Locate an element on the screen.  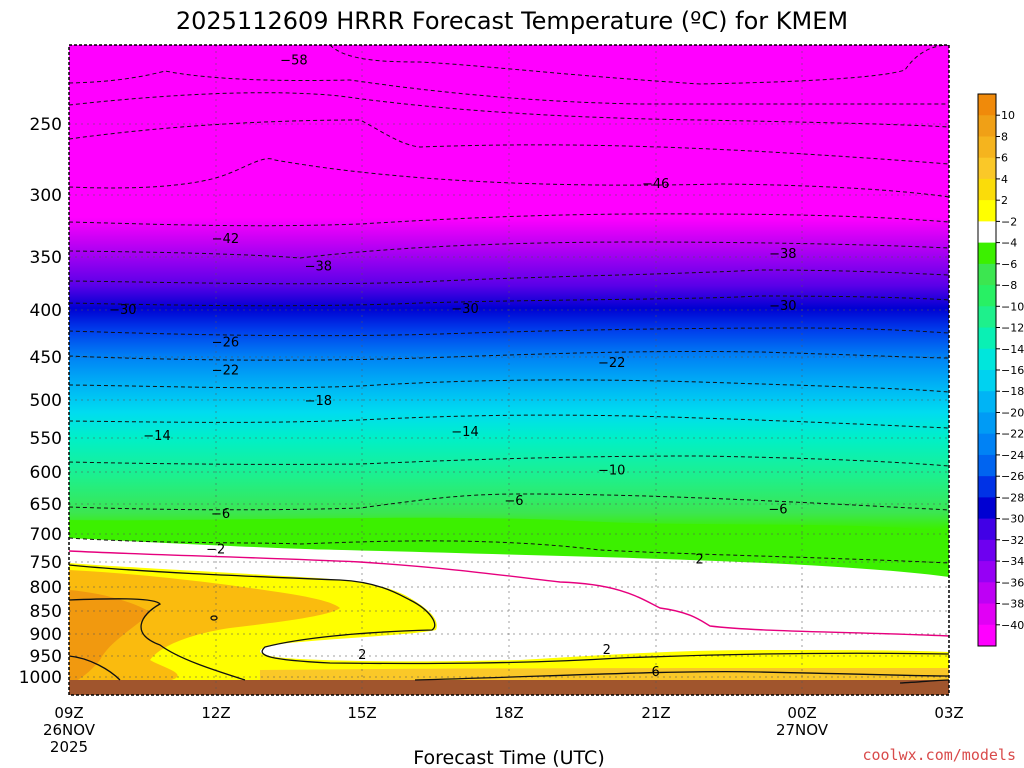
x-tick-12z: 12Z is located at coordinates (215, 713).